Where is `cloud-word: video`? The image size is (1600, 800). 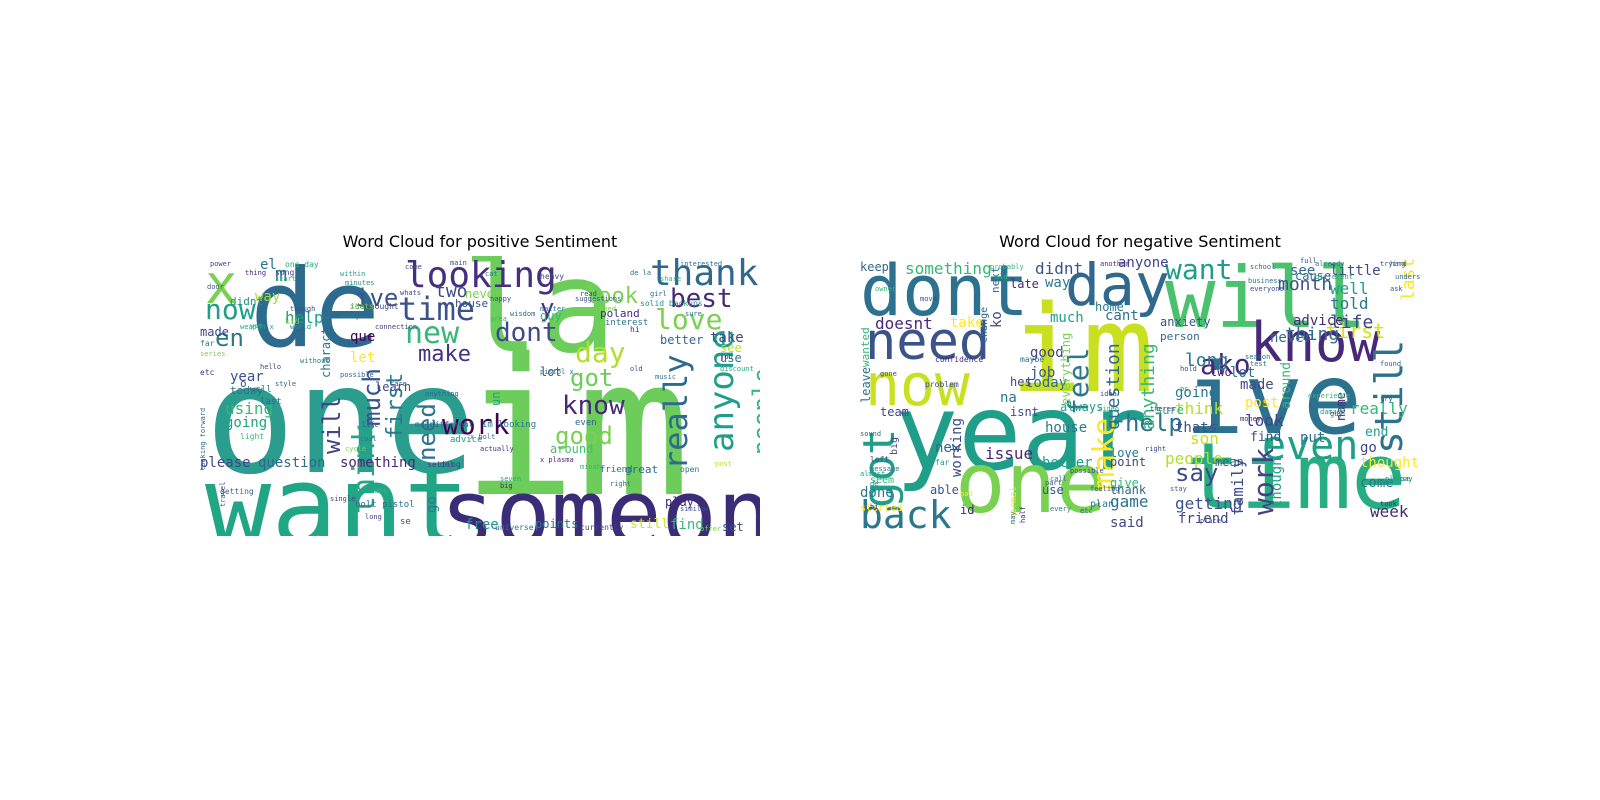
cloud-word: video is located at coordinates (1109, 409).